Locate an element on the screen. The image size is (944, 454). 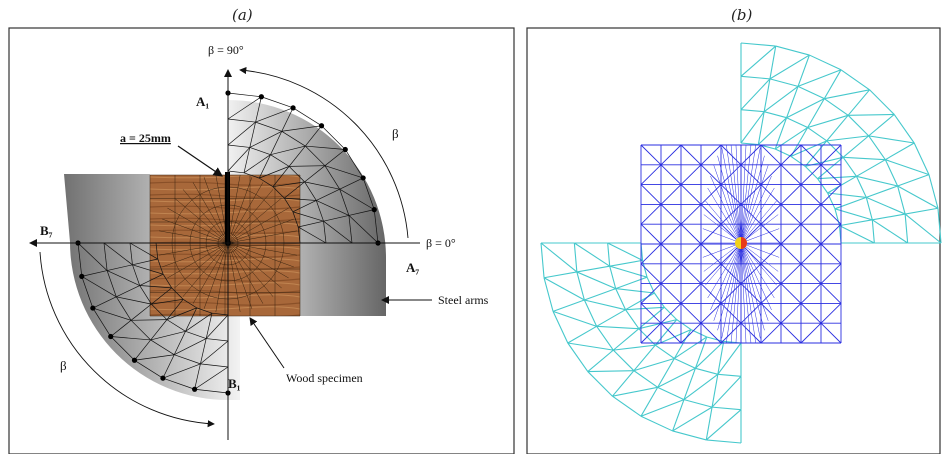
beta-90-label: β = 90° is located at coordinates (226, 50).